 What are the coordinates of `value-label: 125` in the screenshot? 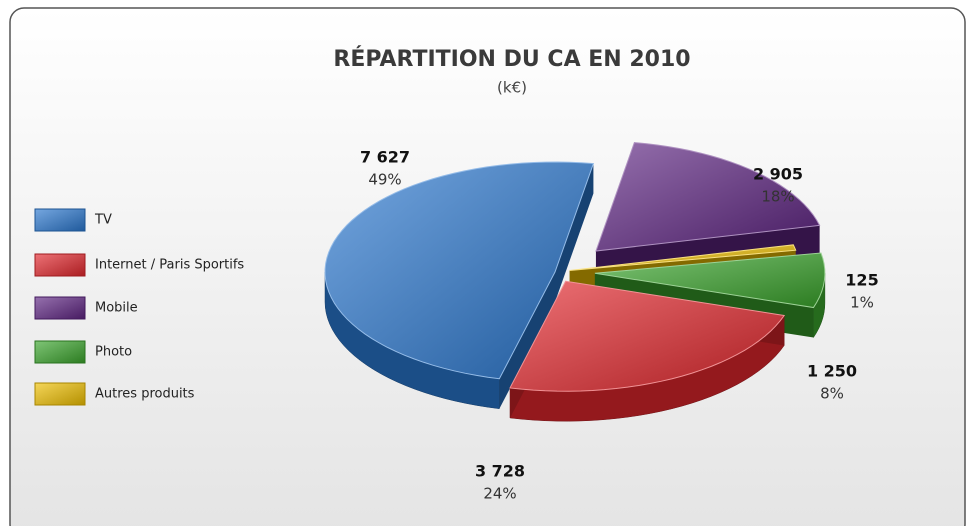 It's located at (861, 280).